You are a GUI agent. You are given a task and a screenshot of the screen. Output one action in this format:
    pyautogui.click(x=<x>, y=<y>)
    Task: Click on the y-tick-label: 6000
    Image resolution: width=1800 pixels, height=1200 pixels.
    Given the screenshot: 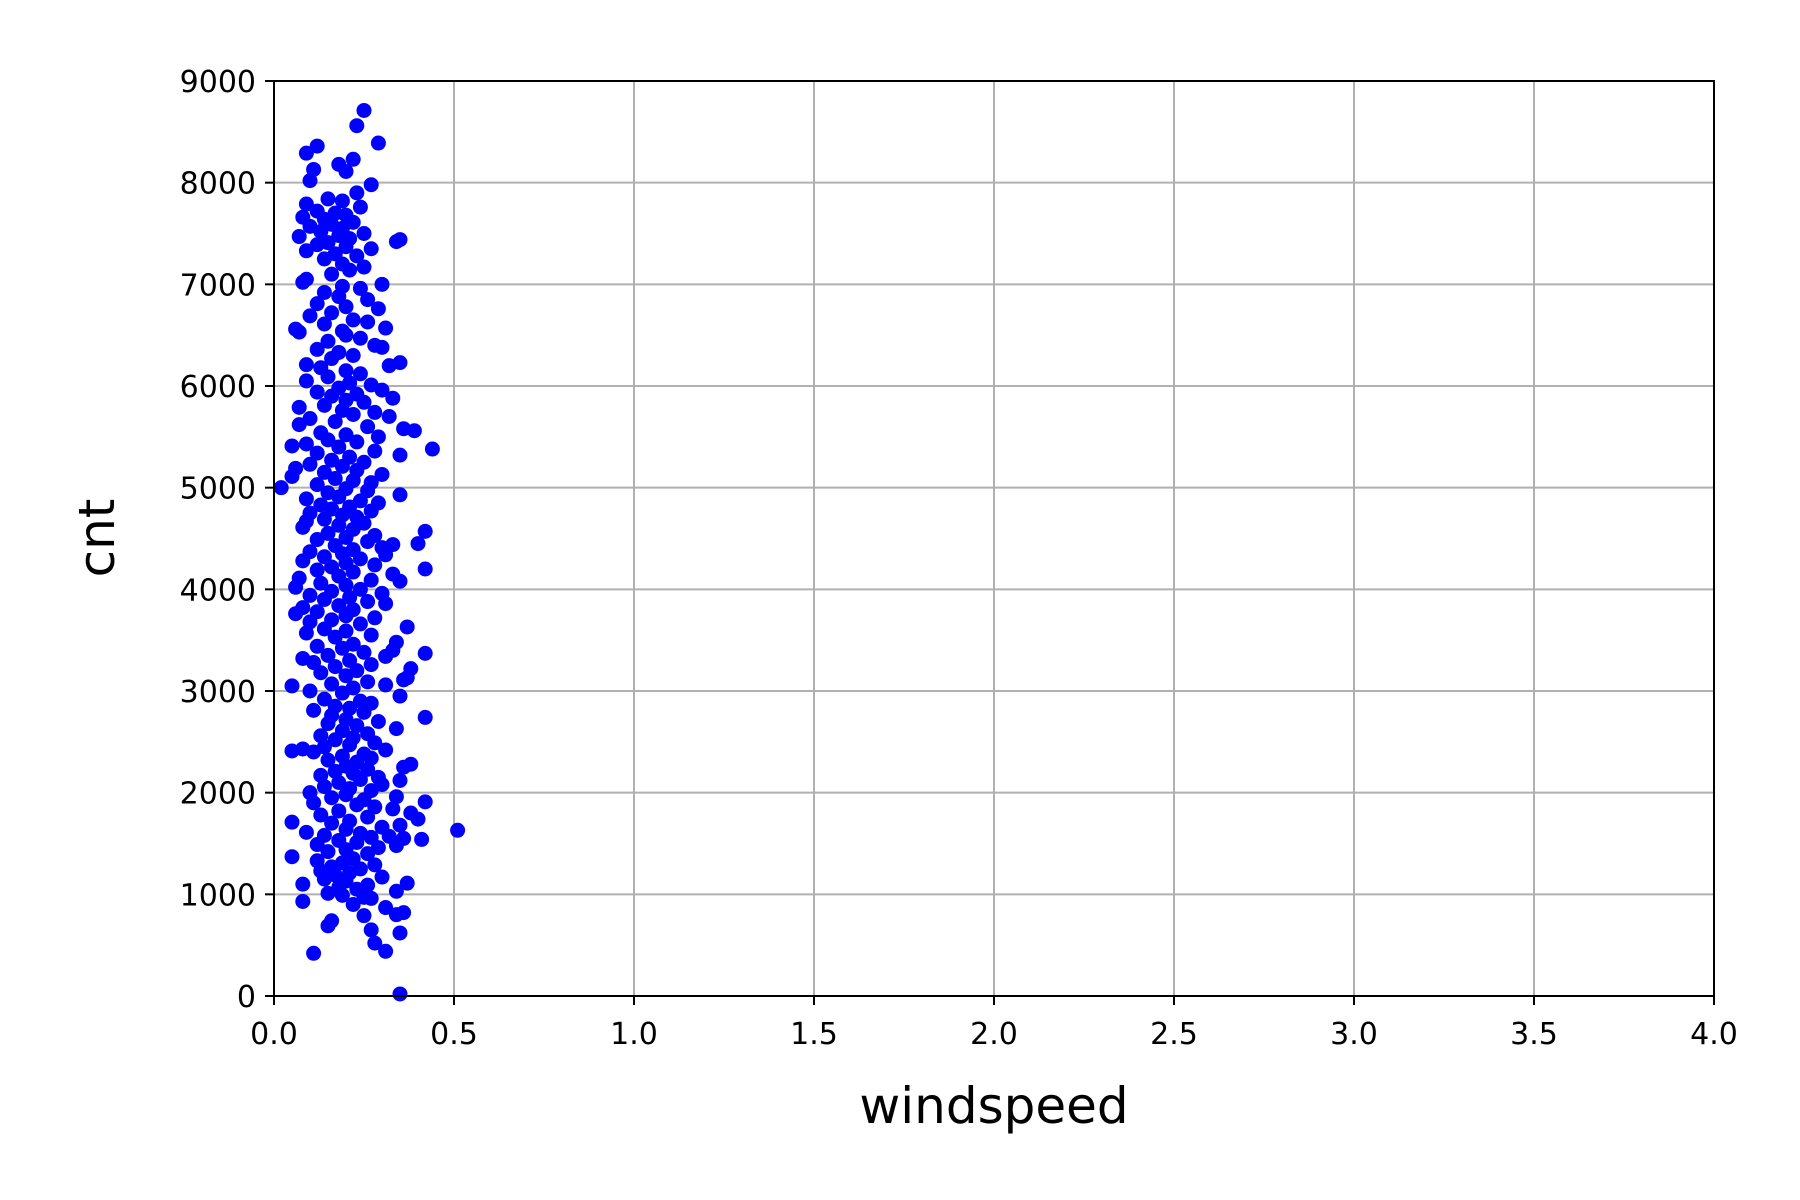 What is the action you would take?
    pyautogui.click(x=218, y=387)
    